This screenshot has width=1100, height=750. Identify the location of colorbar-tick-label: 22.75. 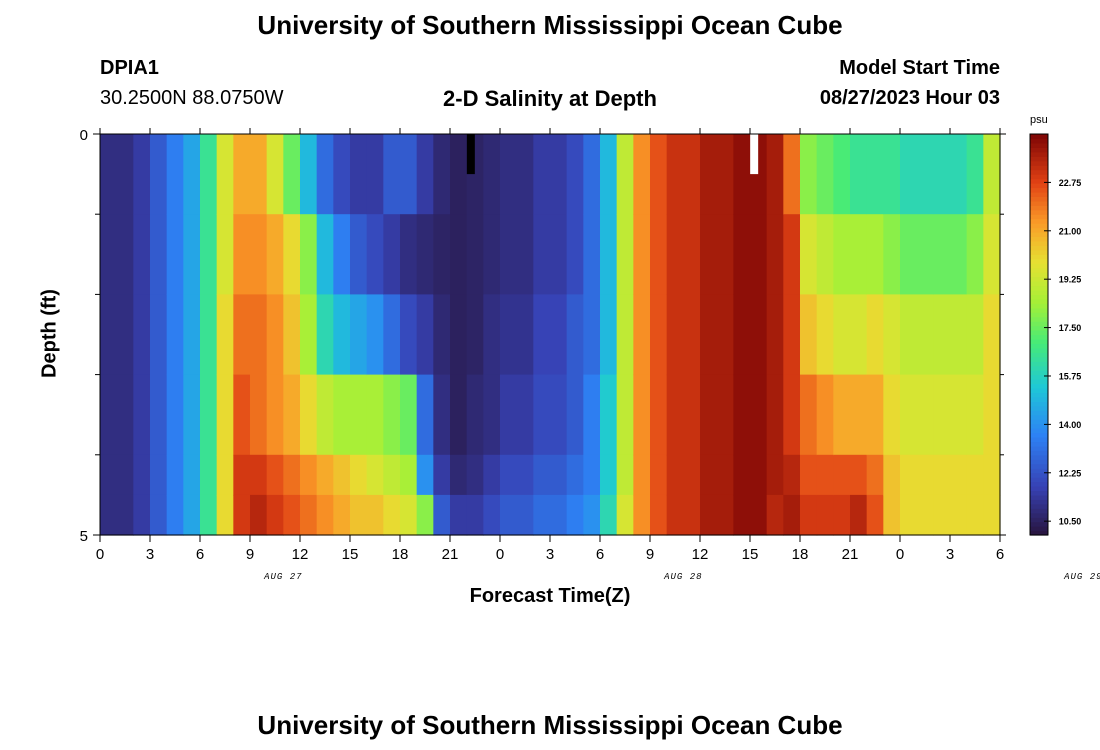
(1070, 183).